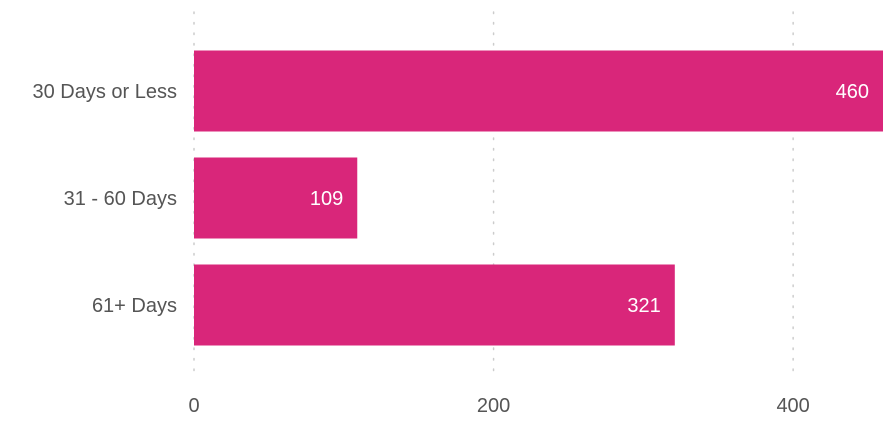 The image size is (883, 429). What do you see at coordinates (792, 406) in the screenshot?
I see `x-tick-label-2: 400` at bounding box center [792, 406].